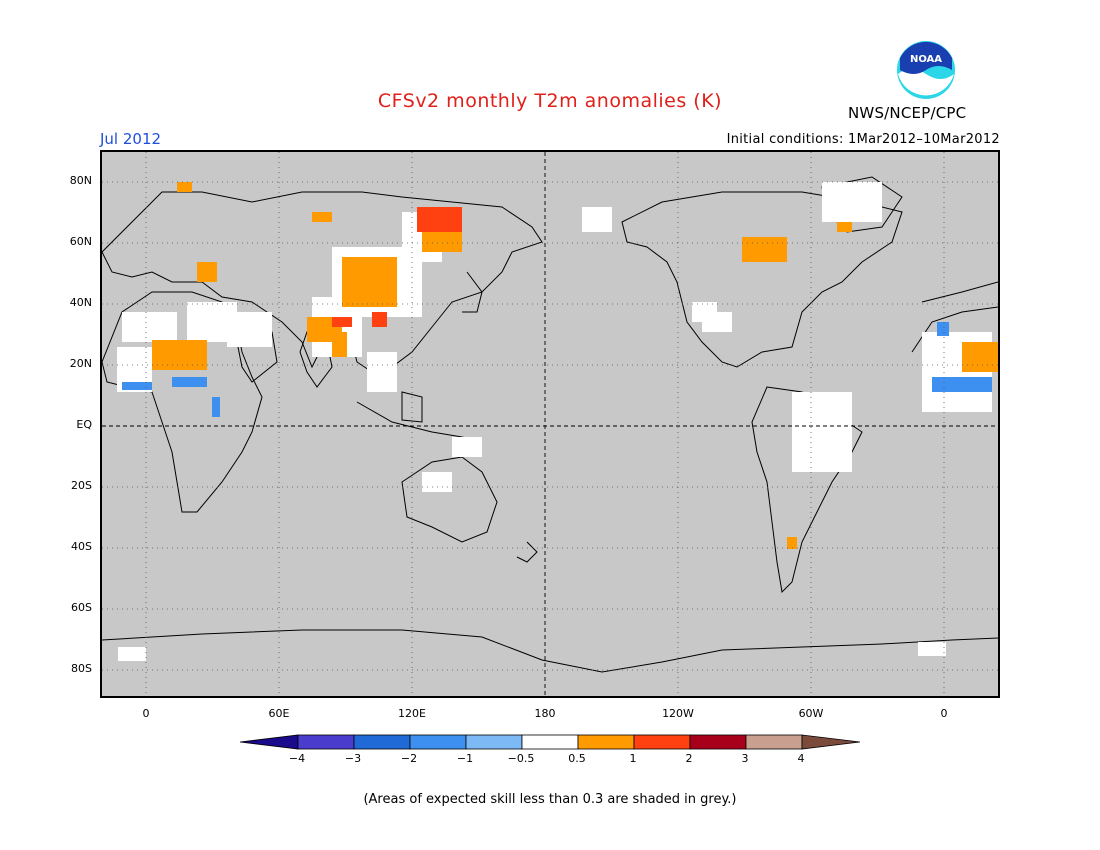  What do you see at coordinates (550, 101) in the screenshot?
I see `chart-title: CFSv2 monthly T2m anomalies (K)` at bounding box center [550, 101].